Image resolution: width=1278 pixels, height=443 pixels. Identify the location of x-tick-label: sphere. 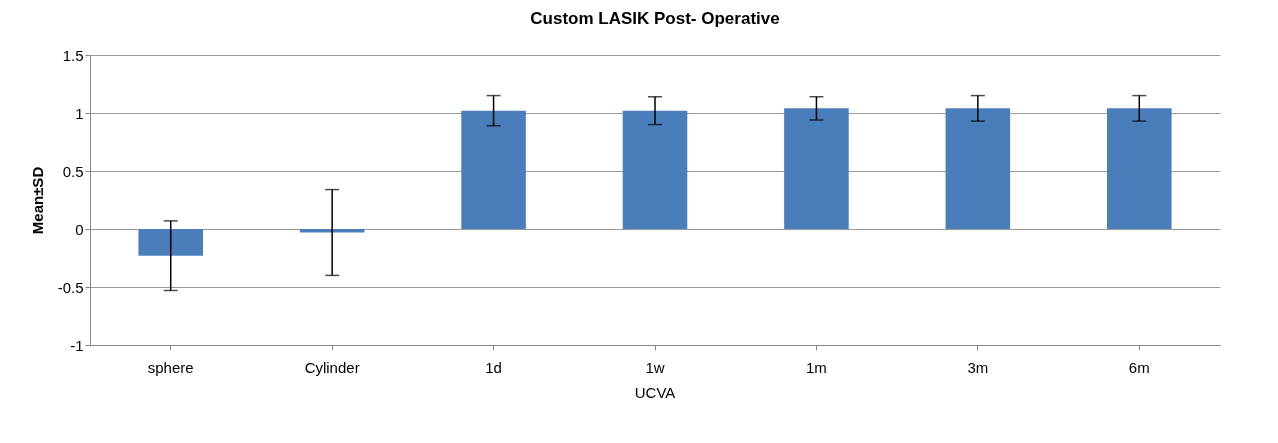
(170, 367).